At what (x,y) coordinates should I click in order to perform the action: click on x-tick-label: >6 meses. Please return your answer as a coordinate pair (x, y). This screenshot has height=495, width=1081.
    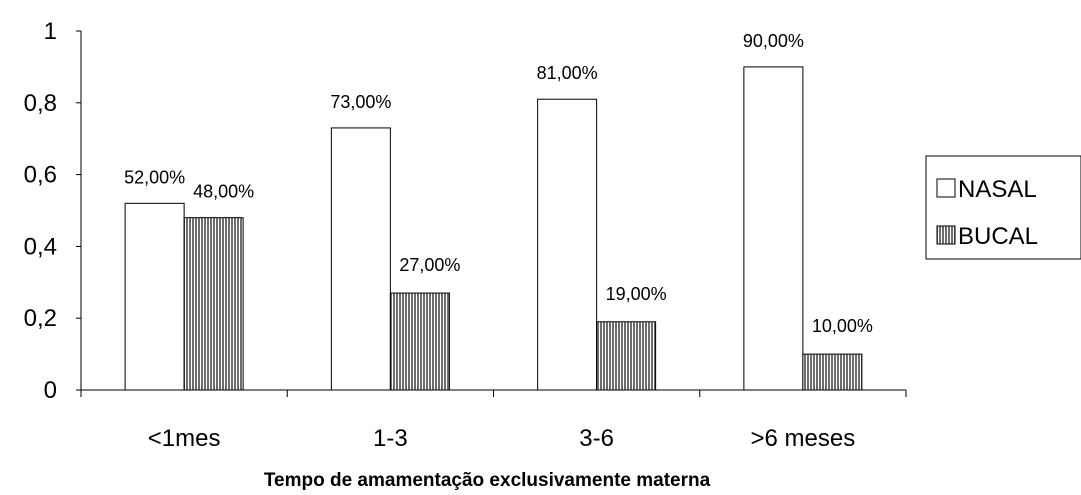
    Looking at the image, I should click on (803, 438).